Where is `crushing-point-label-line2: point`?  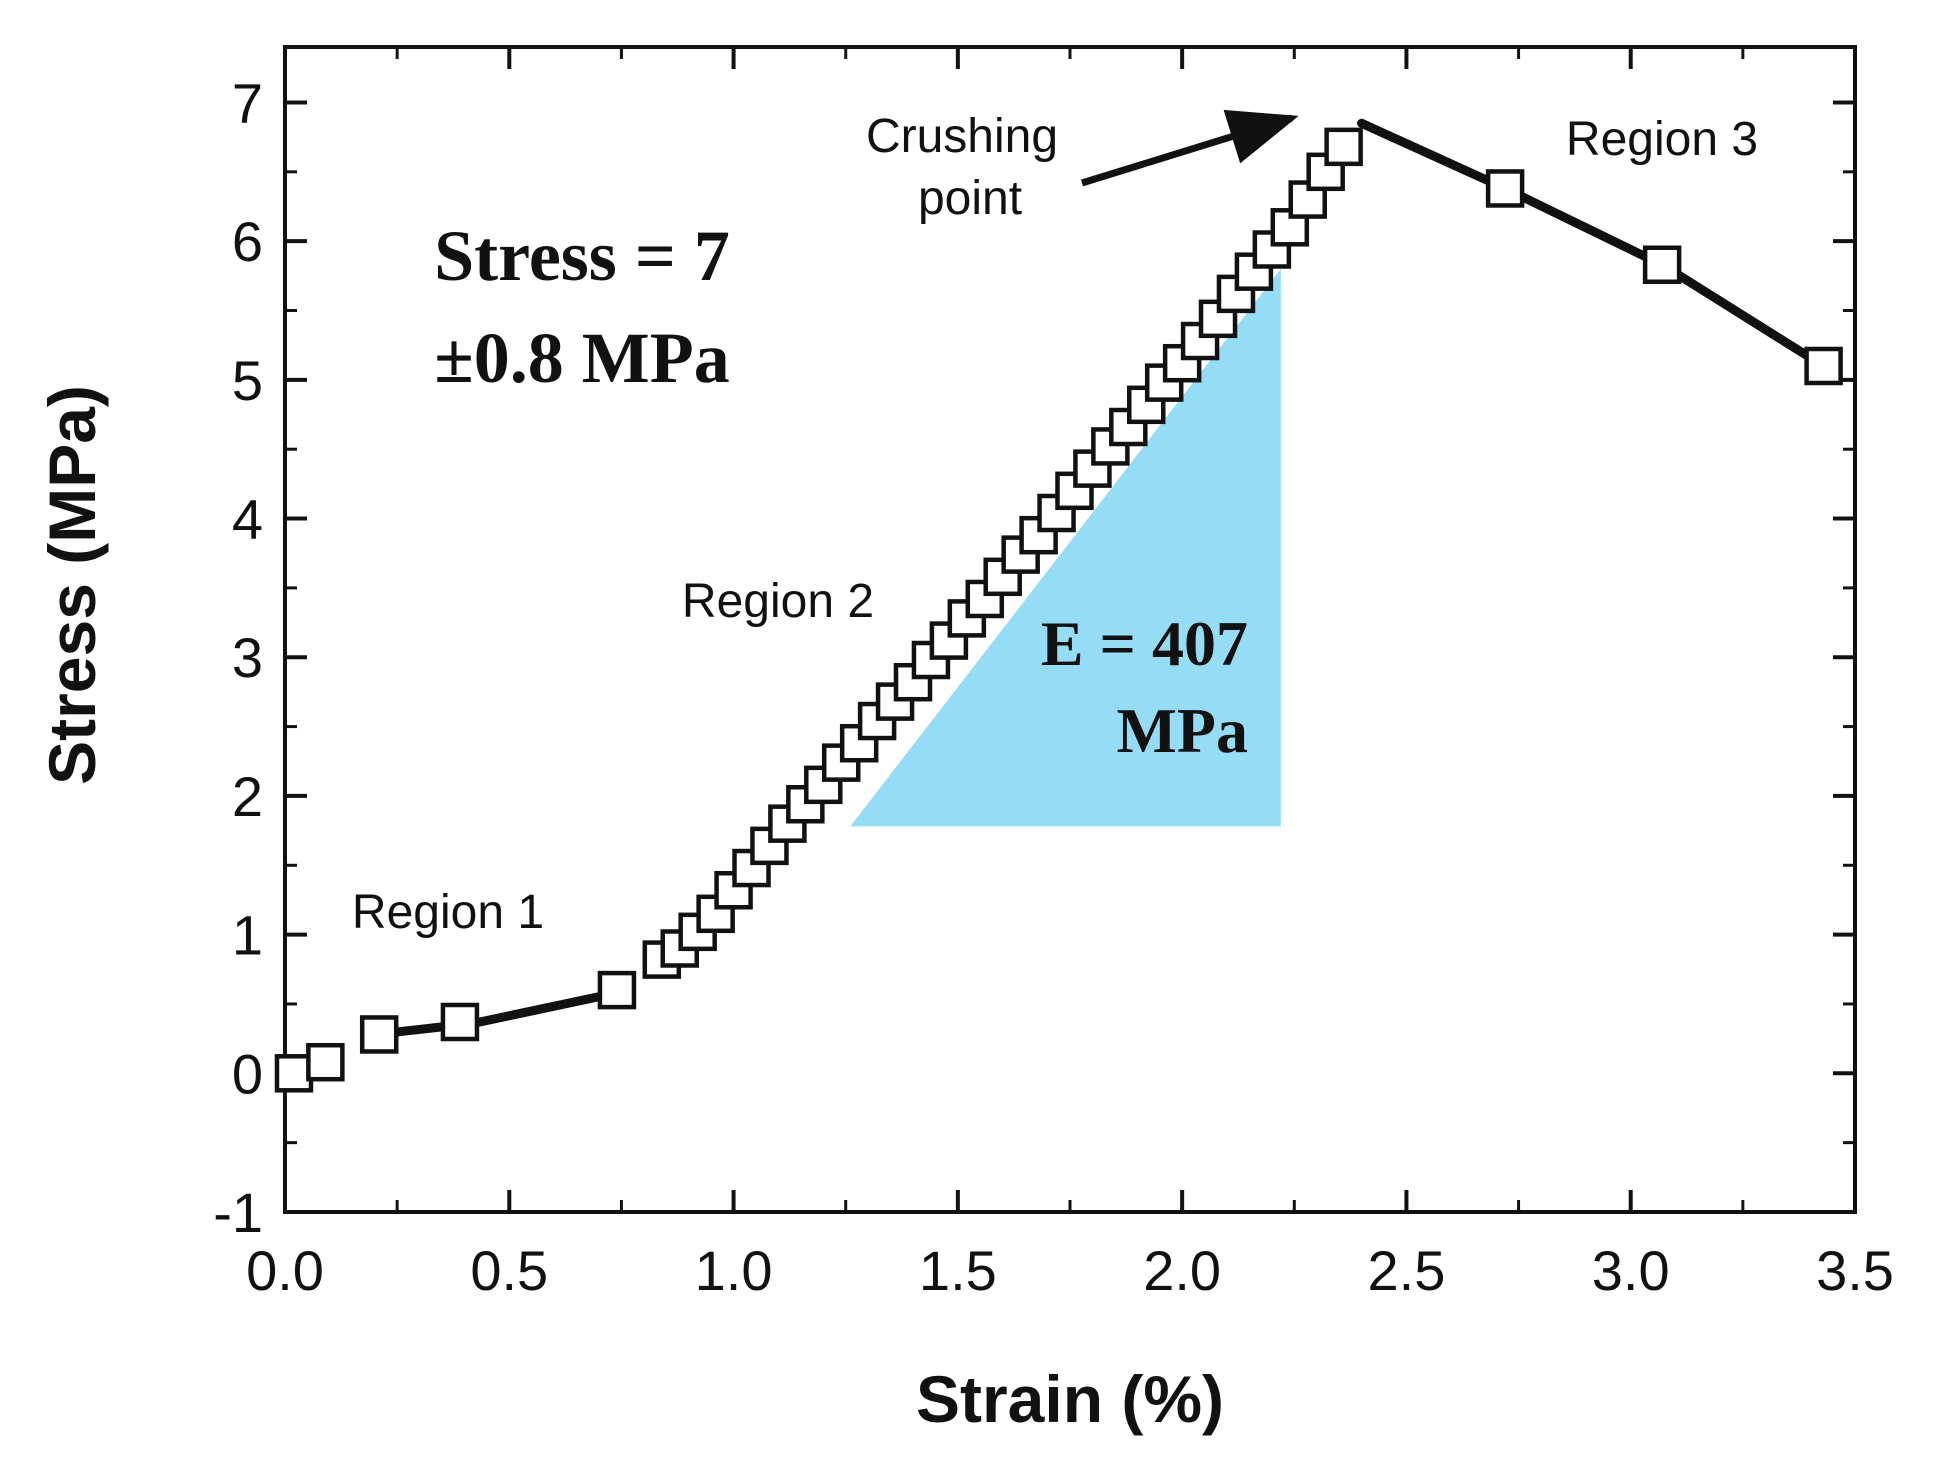
crushing-point-label-line2: point is located at coordinates (970, 198).